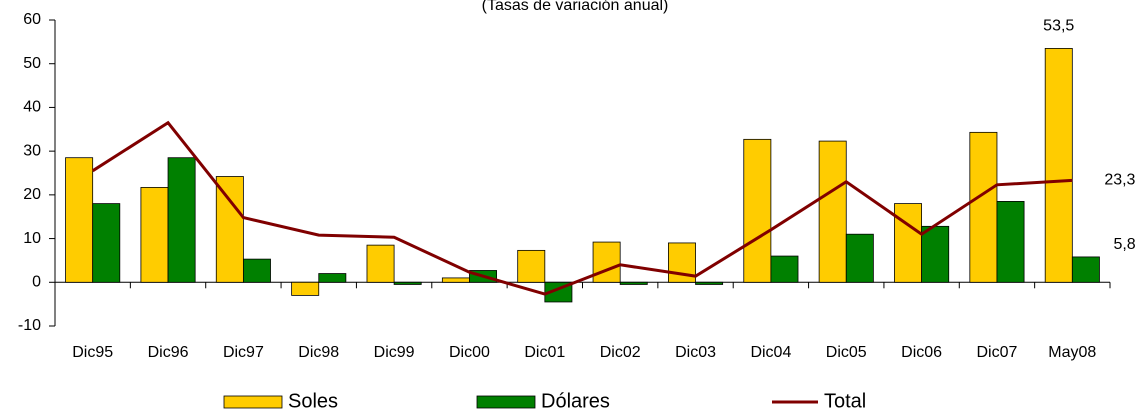  Describe the element at coordinates (997, 352) in the screenshot. I see `x-tick-label: Dic07` at that location.